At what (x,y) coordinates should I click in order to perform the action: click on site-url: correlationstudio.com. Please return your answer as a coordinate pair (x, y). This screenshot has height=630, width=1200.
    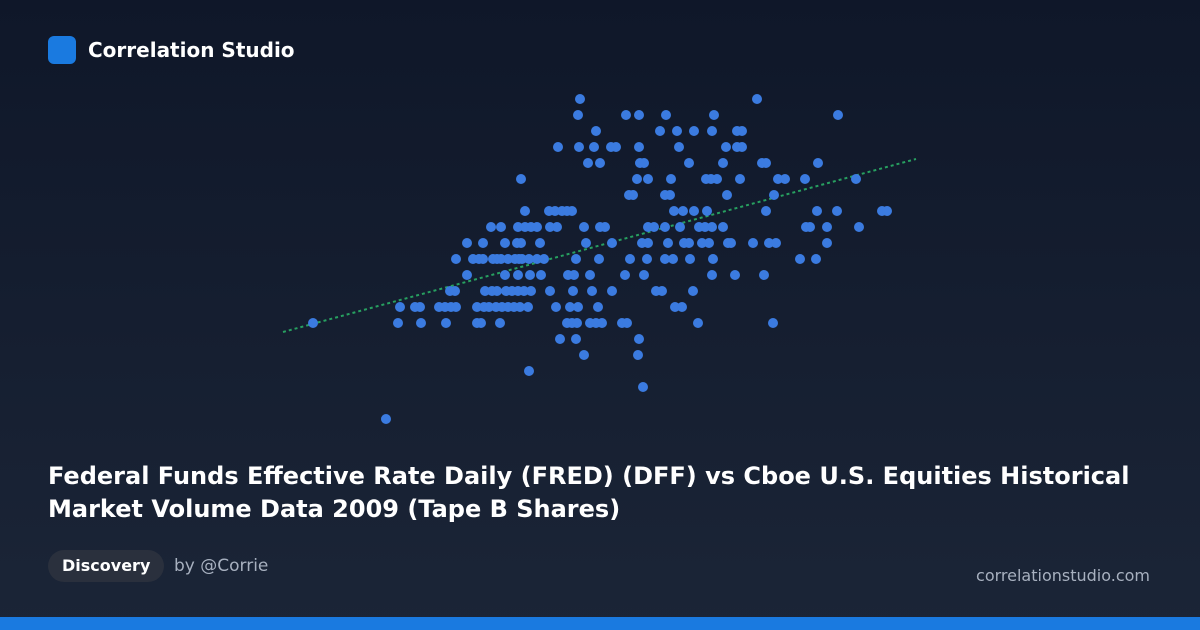
    Looking at the image, I should click on (1063, 575).